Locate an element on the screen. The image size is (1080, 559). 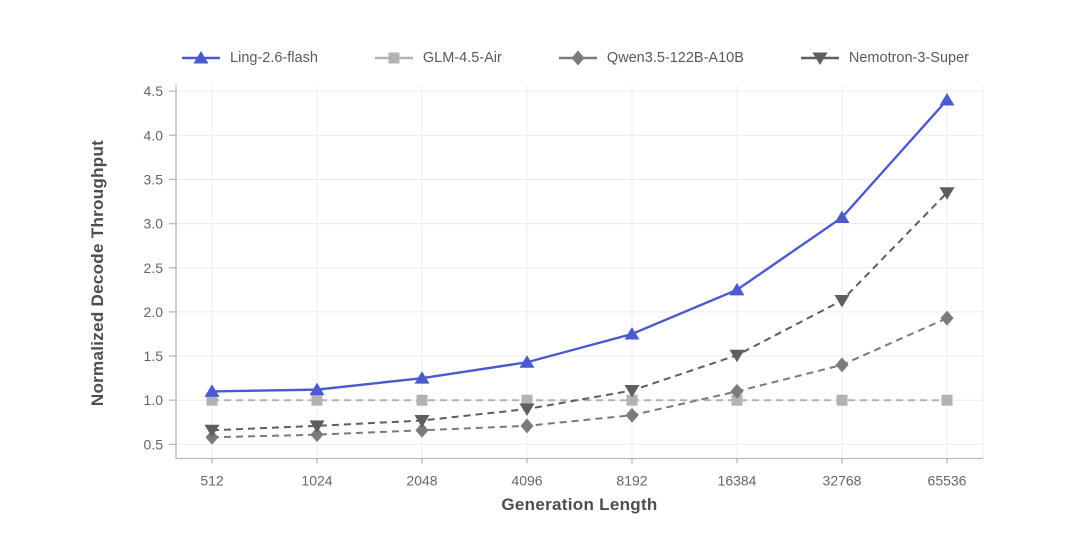
x-tick-label: 16384 is located at coordinates (737, 481).